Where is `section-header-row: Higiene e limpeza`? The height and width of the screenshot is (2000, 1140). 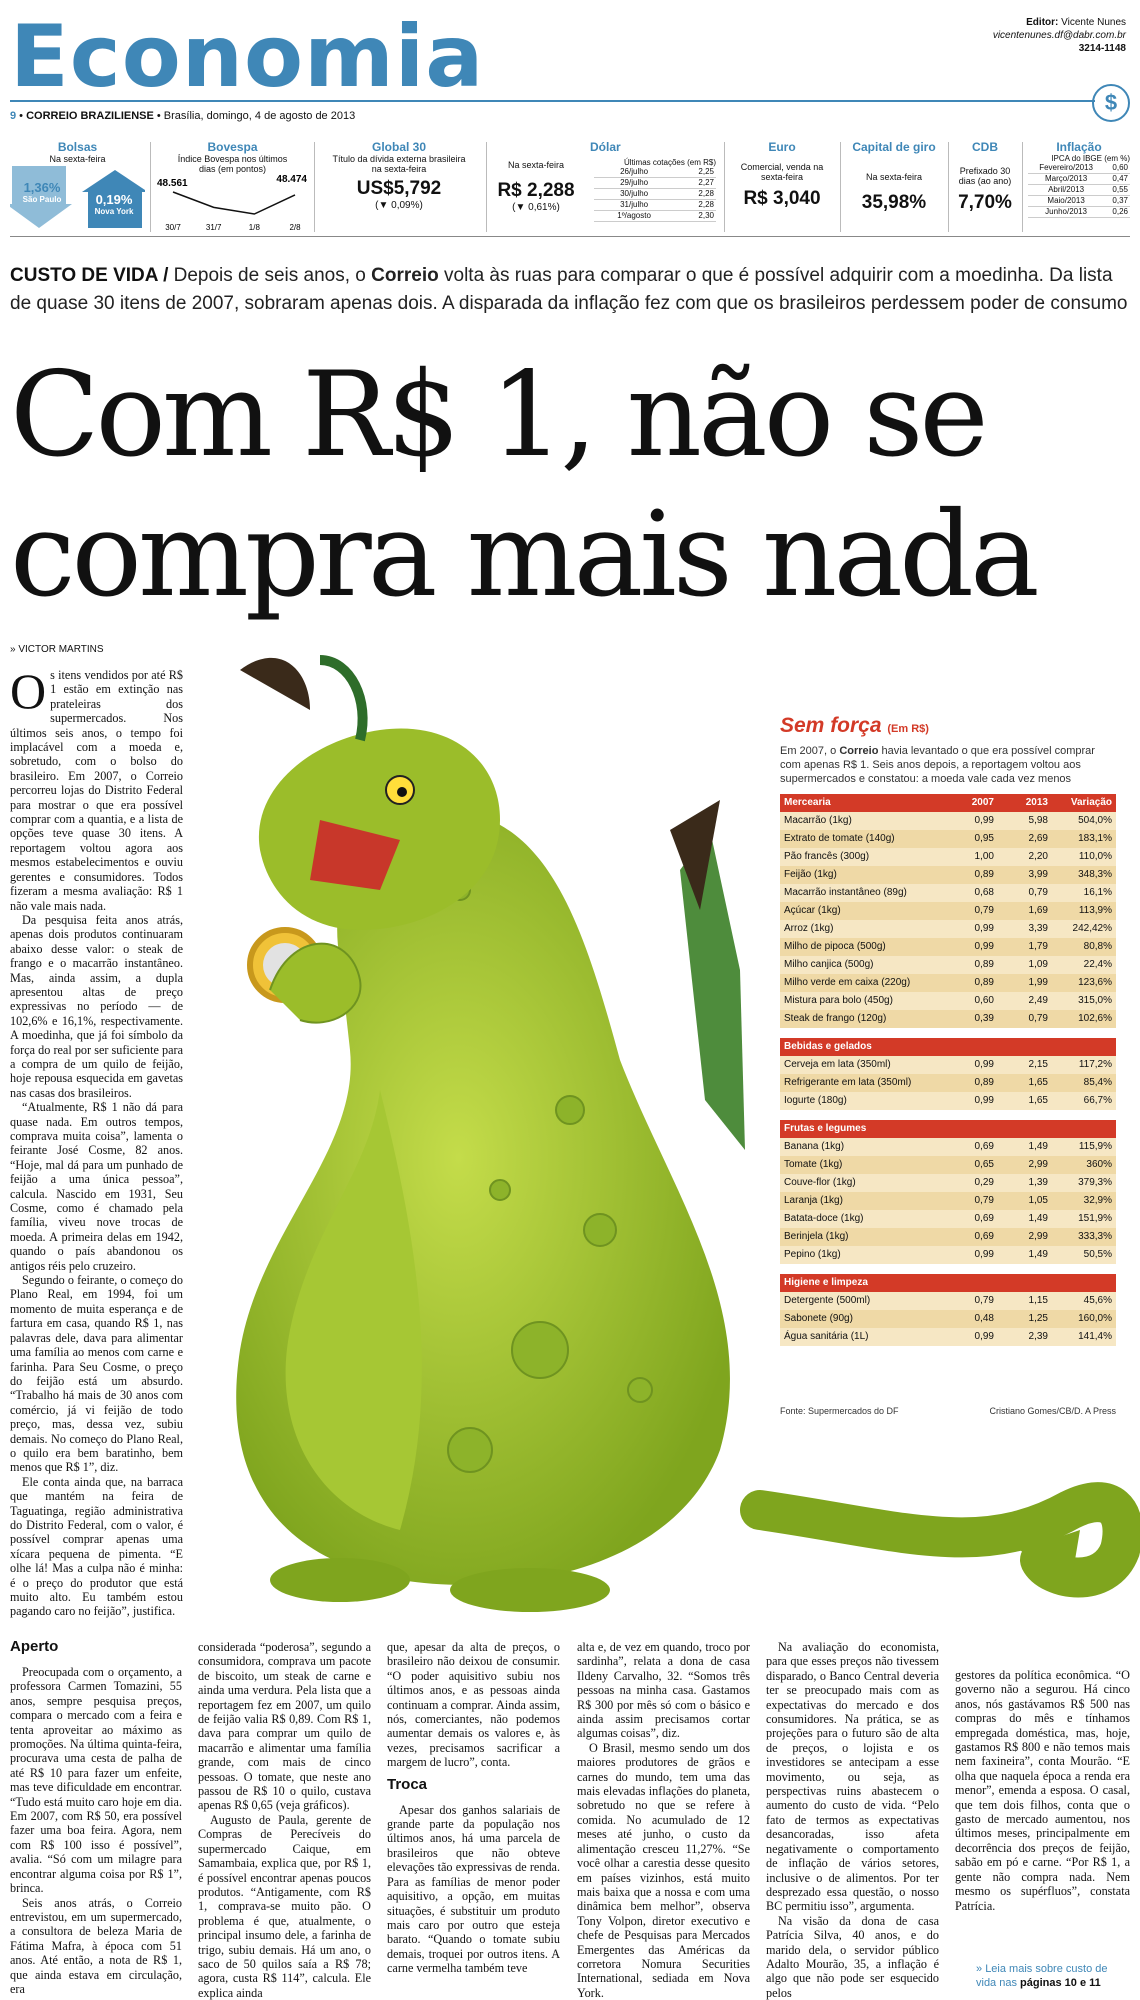 section-header-row: Higiene e limpeza is located at coordinates (948, 1283).